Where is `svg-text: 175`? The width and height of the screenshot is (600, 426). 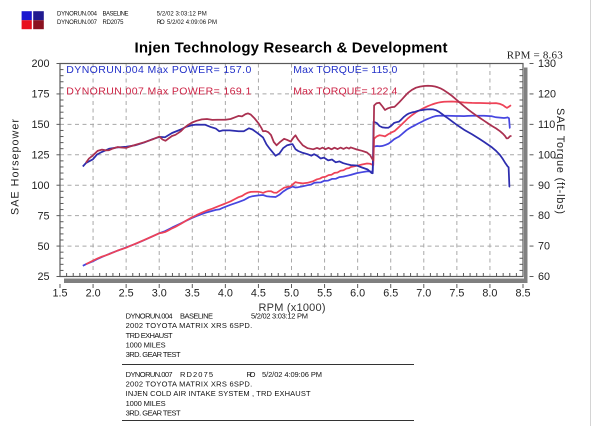 svg-text: 175 is located at coordinates (40, 95).